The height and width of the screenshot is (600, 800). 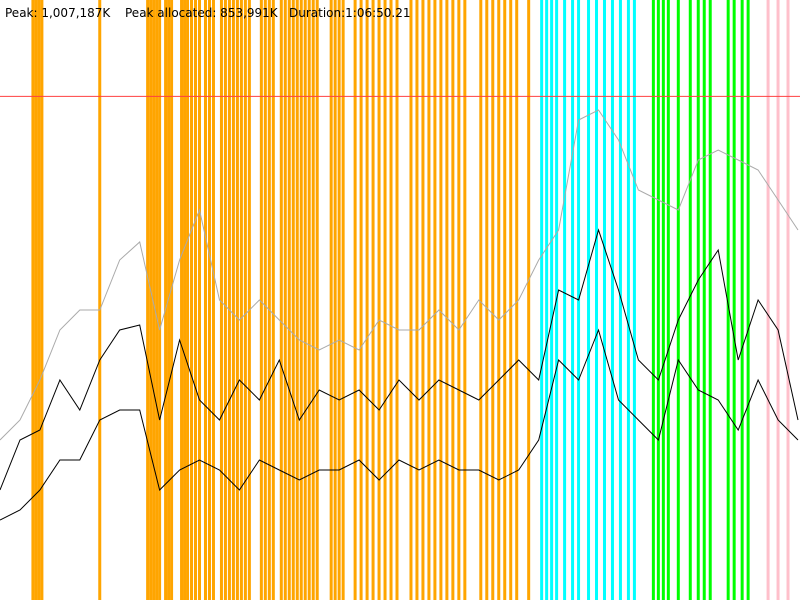 What do you see at coordinates (350, 13) in the screenshot?
I see `duration-text: Duration:1:06:50.21` at bounding box center [350, 13].